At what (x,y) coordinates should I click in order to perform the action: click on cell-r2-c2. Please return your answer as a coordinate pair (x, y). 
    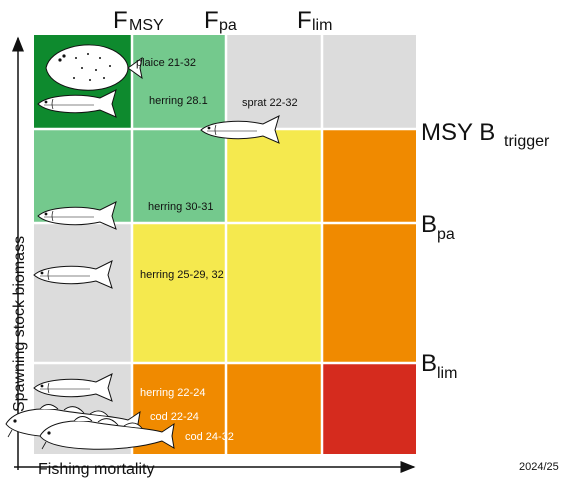
    Looking at the image, I should click on (179, 176).